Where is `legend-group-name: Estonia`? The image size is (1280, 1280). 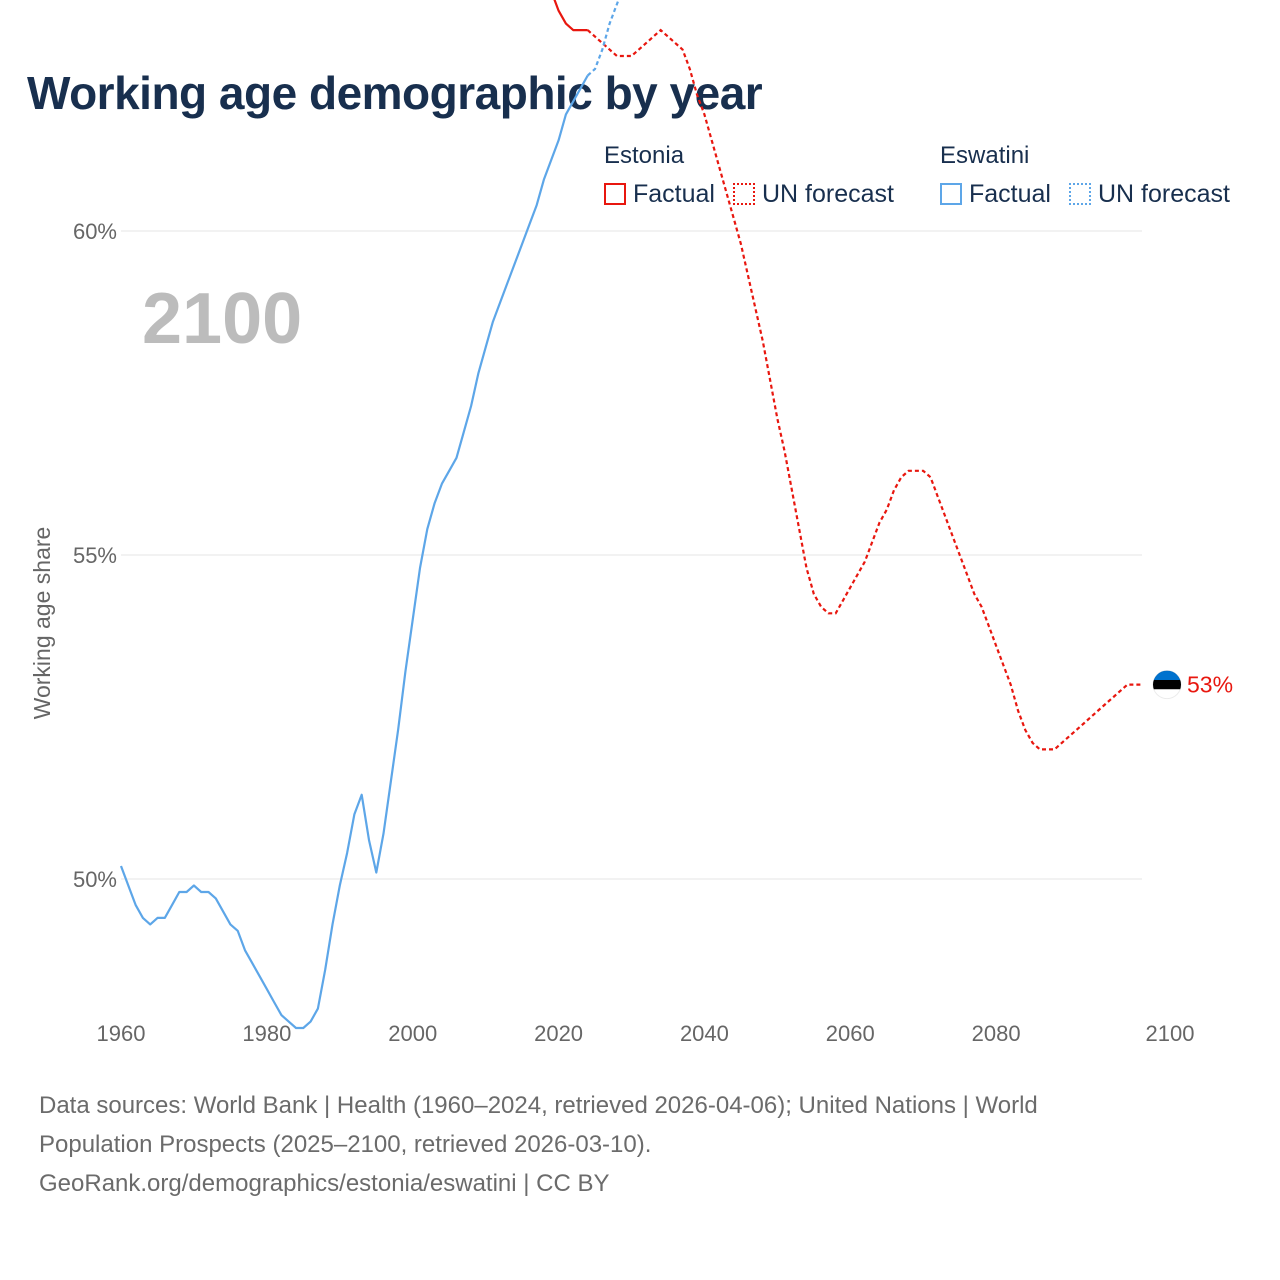
legend-group-name: Estonia is located at coordinates (644, 155).